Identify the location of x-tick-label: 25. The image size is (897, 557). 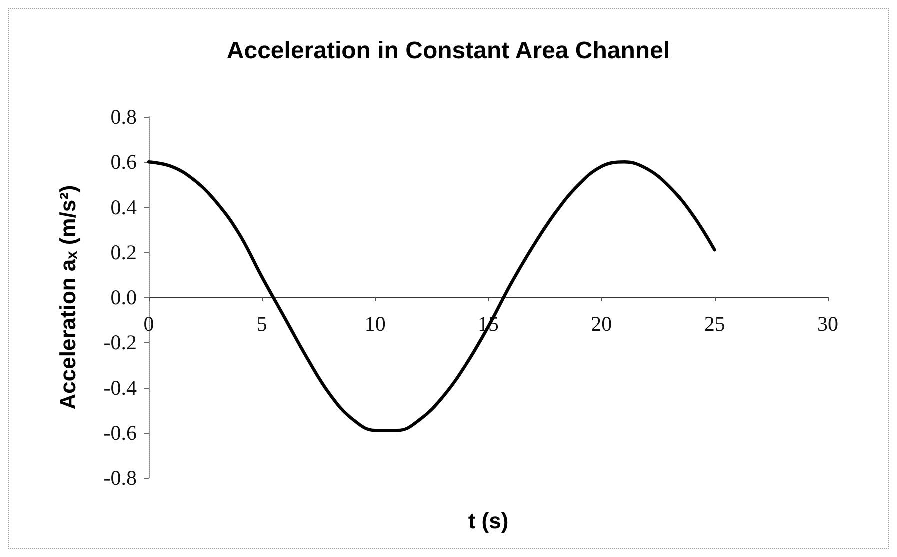
(715, 324).